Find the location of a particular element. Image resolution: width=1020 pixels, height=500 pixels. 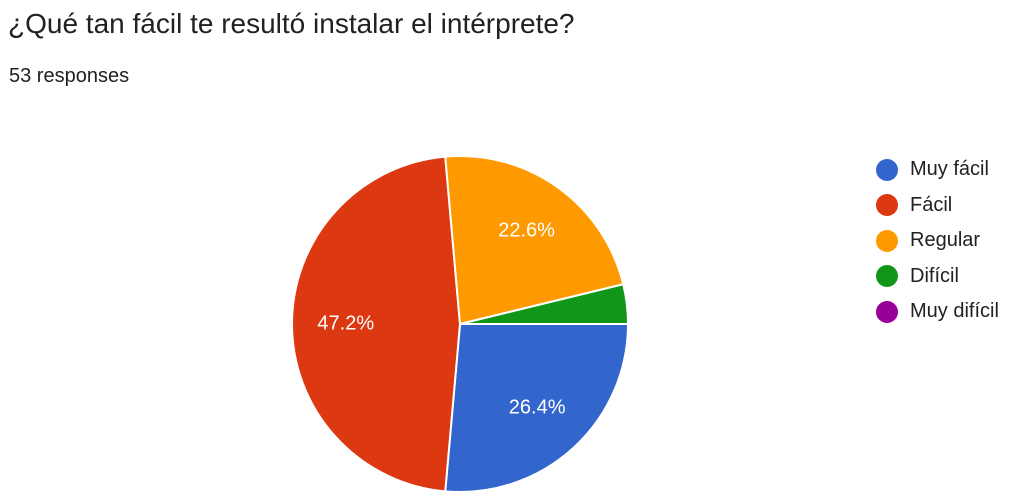

legend-item: Muy difícil is located at coordinates (947, 312).